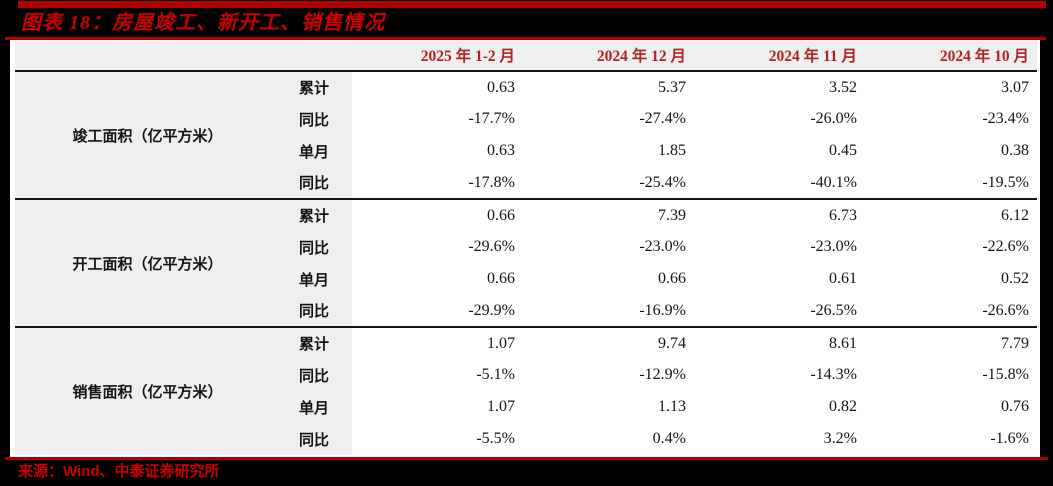 The image size is (1053, 486). I want to click on value-cell: -26.0%, so click(779, 119).